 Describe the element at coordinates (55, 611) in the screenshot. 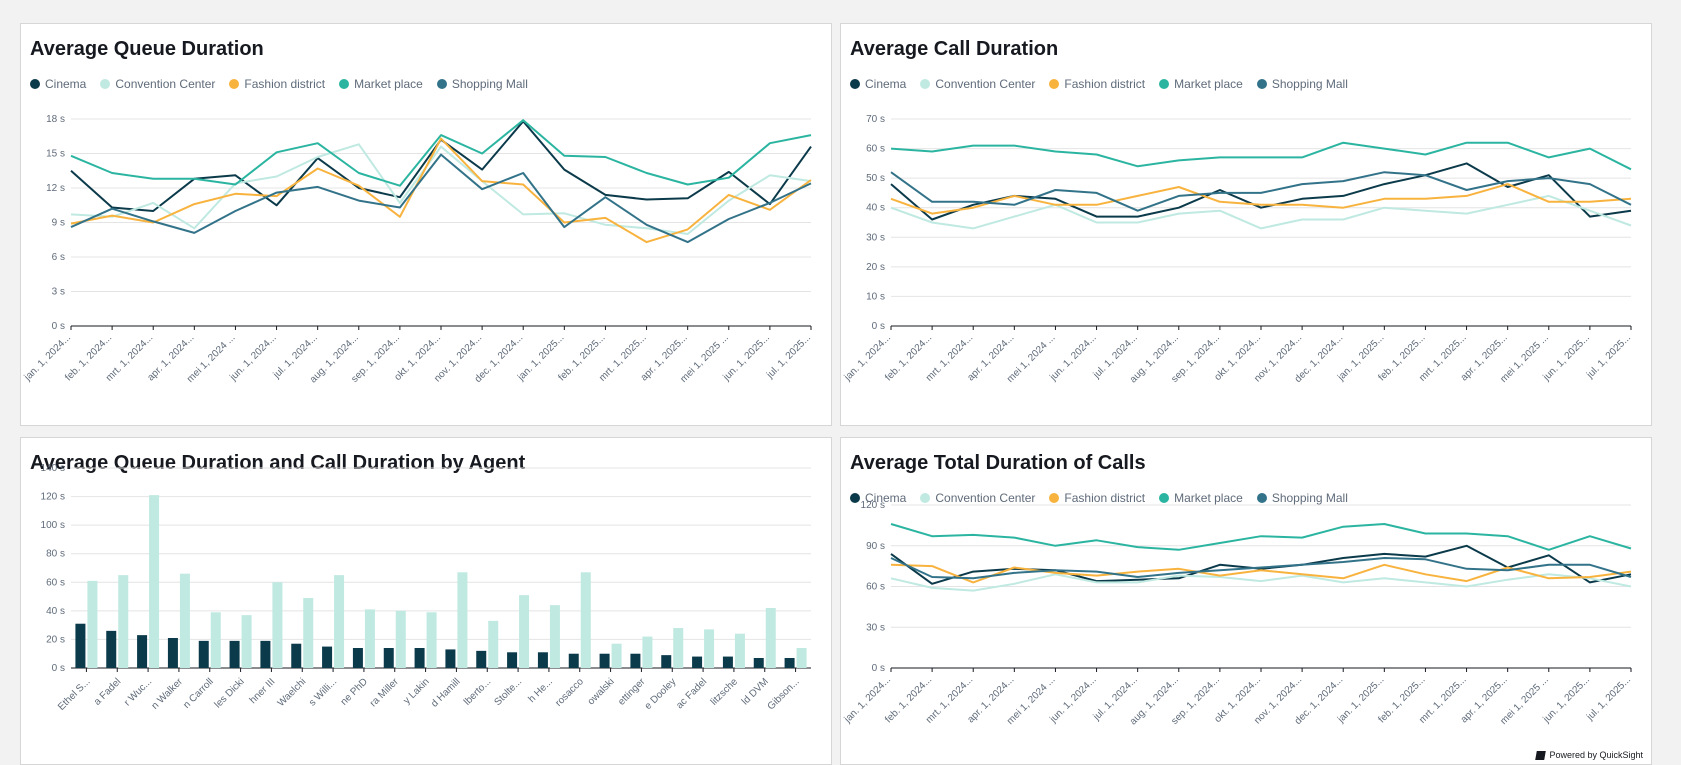

I see `y-tick-label: 40 s` at that location.